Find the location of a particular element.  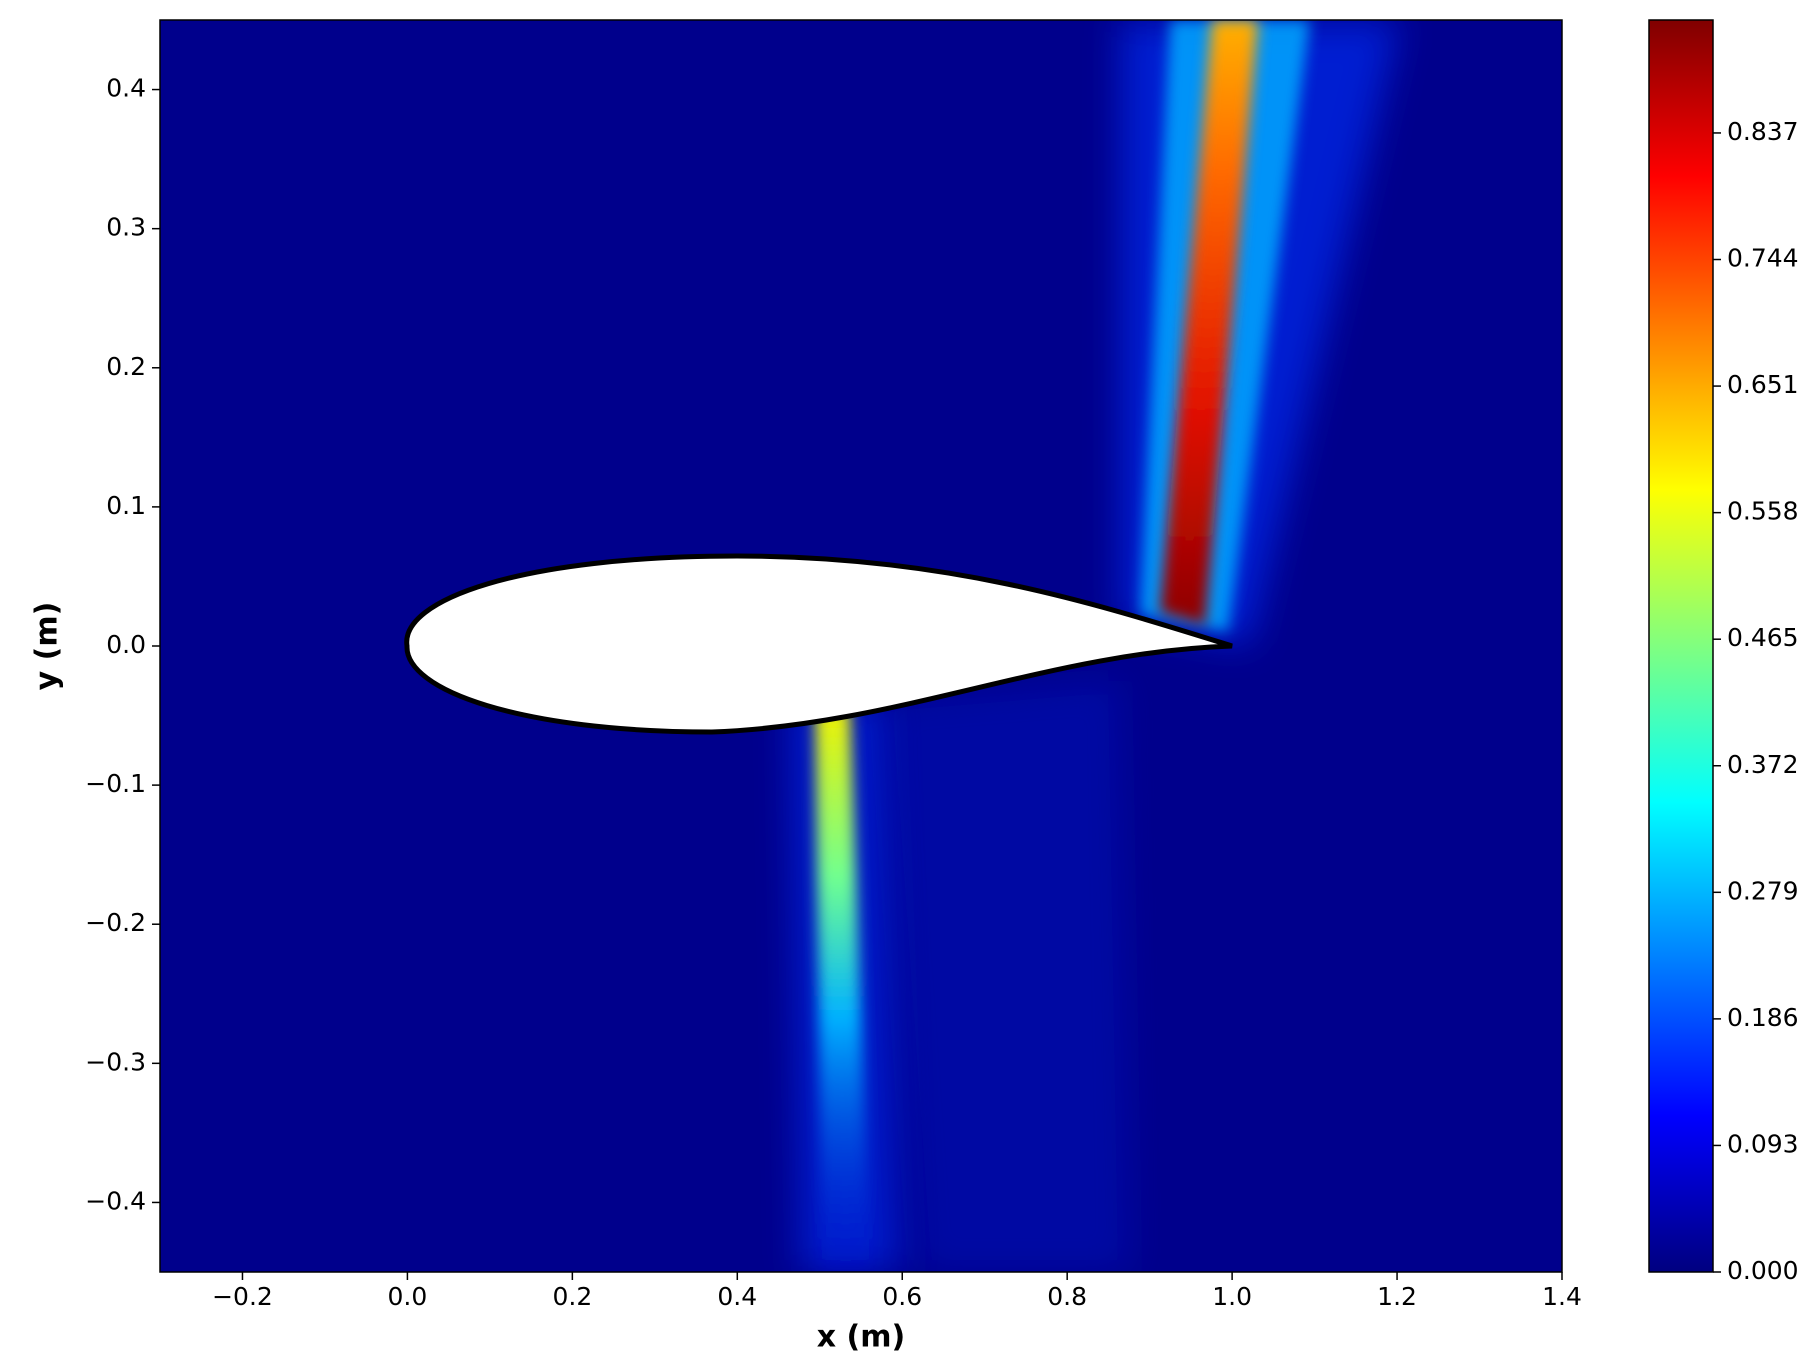

y-tick-label: −0.4 is located at coordinates (115, 1200).